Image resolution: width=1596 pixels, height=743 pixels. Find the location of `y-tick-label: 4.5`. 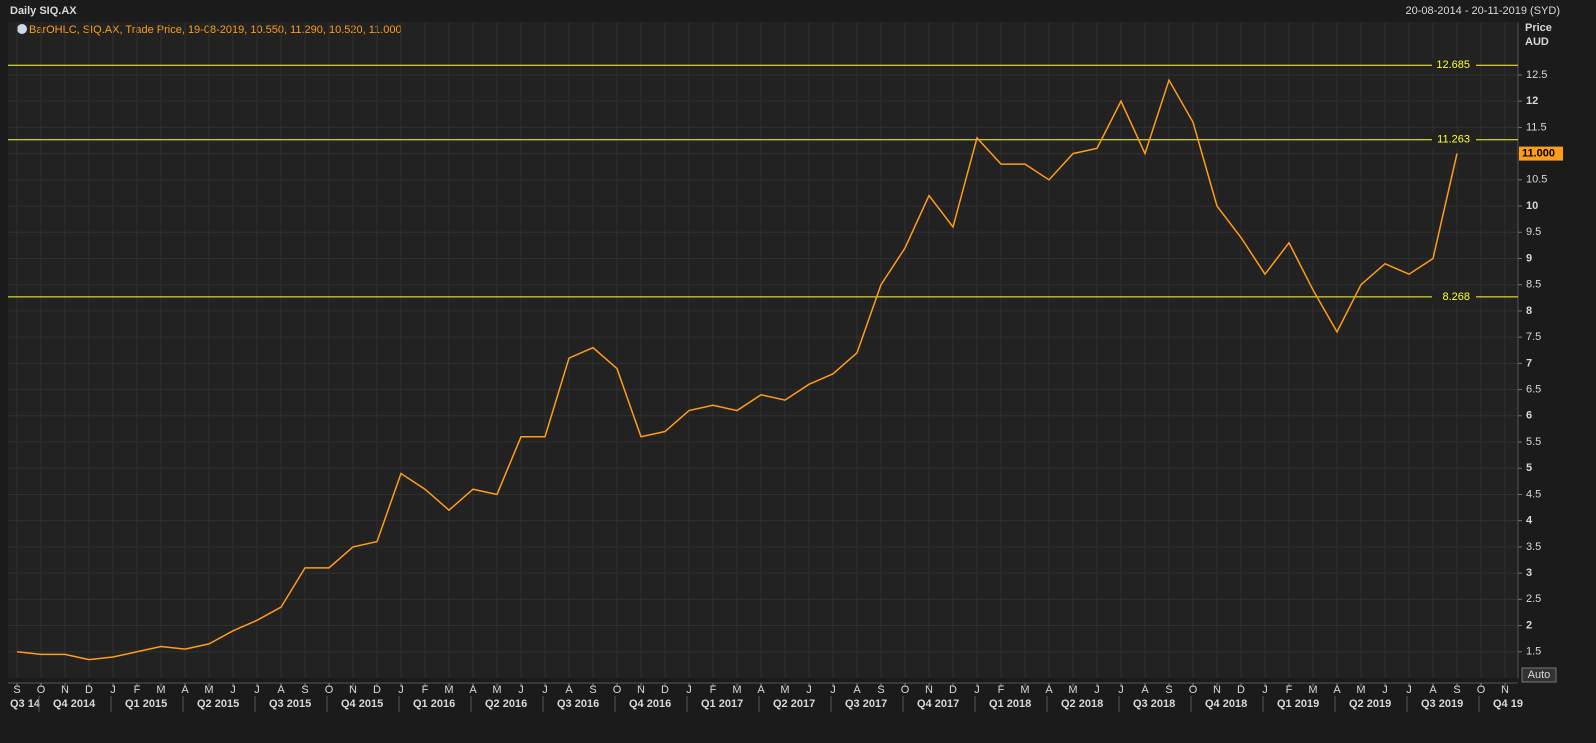

y-tick-label: 4.5 is located at coordinates (1533, 494).